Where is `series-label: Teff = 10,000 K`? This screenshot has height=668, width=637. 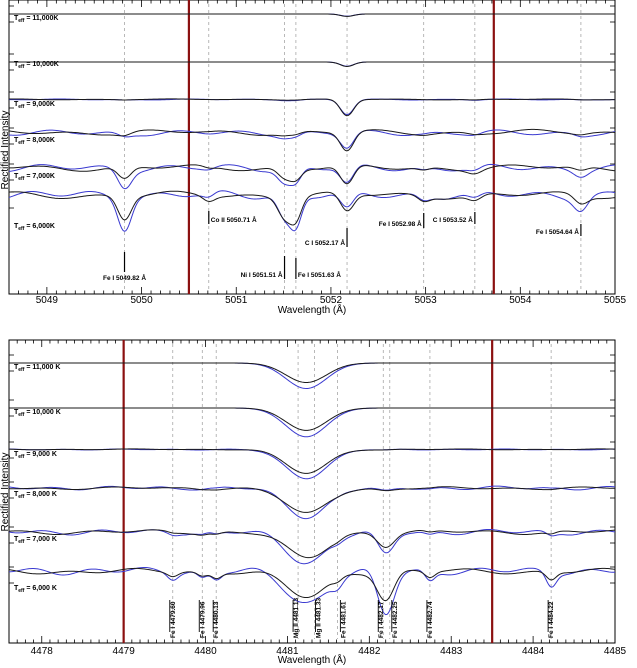
series-label: Teff = 10,000 K is located at coordinates (37, 413).